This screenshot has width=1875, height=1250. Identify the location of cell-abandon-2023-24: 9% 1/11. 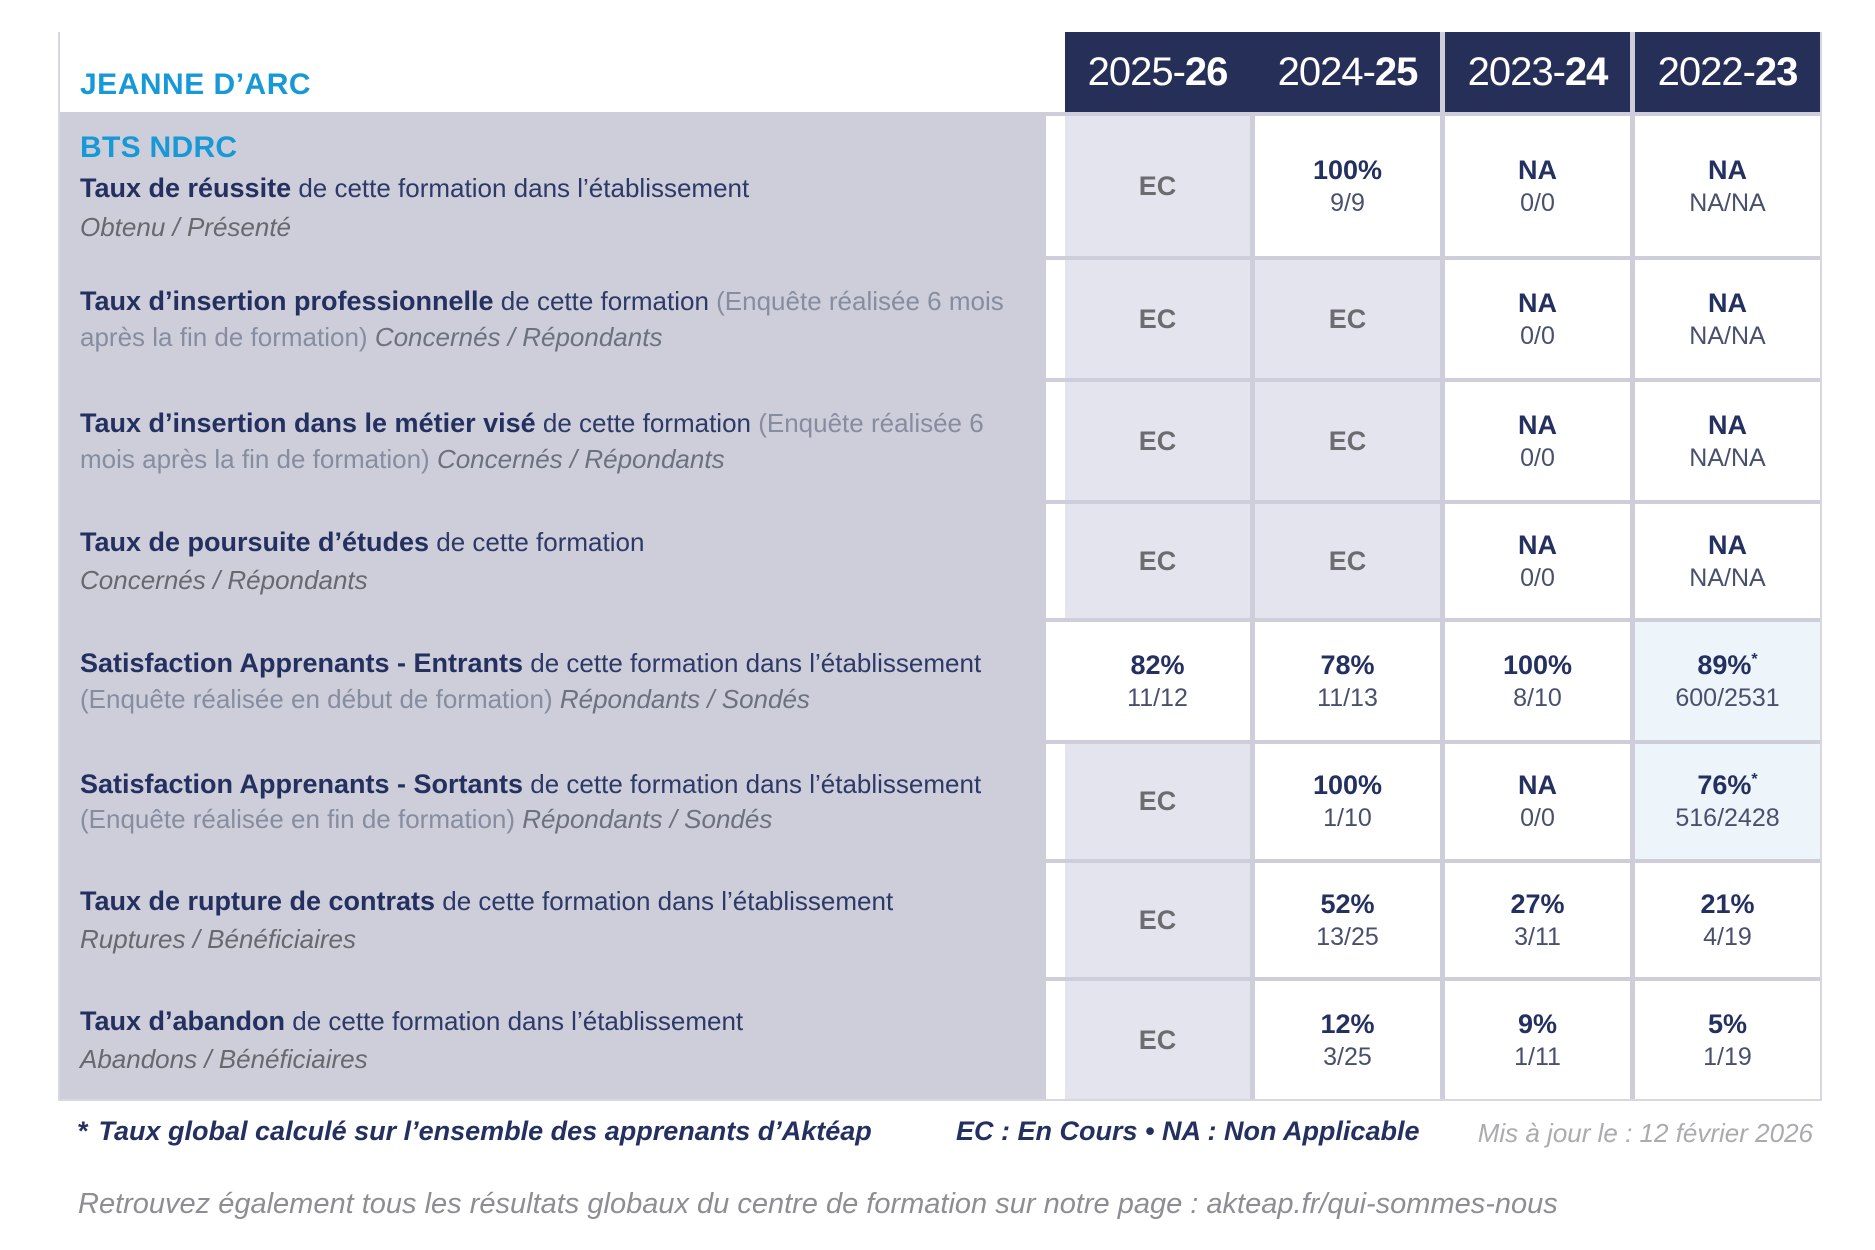
(1537, 1040).